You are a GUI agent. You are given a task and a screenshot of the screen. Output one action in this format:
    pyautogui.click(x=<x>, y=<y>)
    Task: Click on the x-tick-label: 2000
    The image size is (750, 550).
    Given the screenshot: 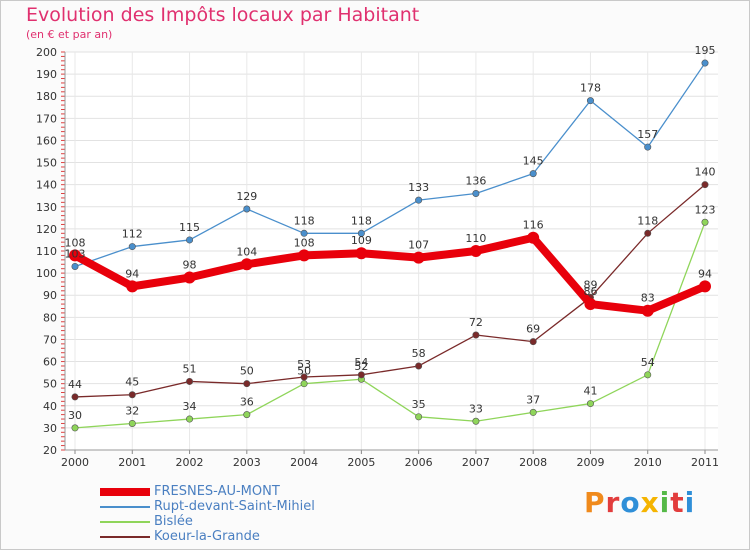 What is the action you would take?
    pyautogui.click(x=75, y=462)
    